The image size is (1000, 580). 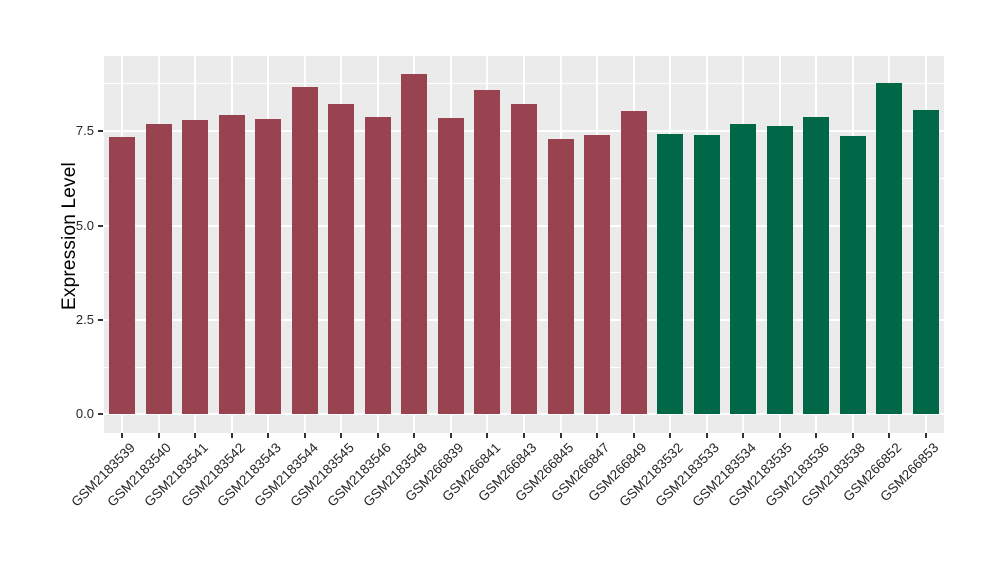 What do you see at coordinates (84, 414) in the screenshot?
I see `y-tick-label: 0.0` at bounding box center [84, 414].